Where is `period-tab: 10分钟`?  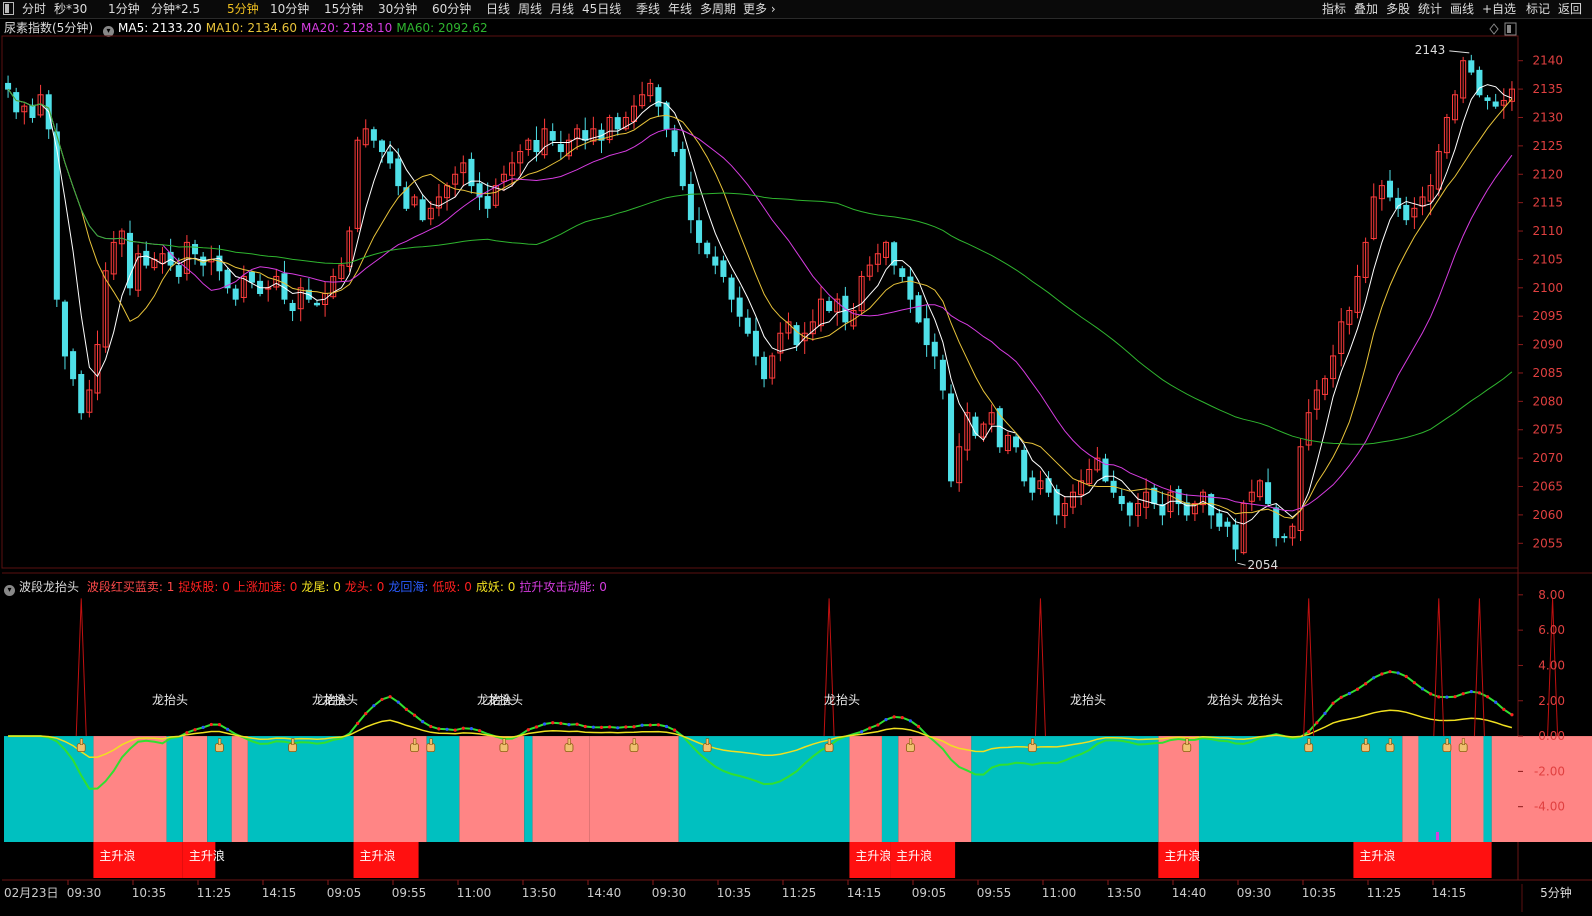 period-tab: 10分钟 is located at coordinates (290, 9).